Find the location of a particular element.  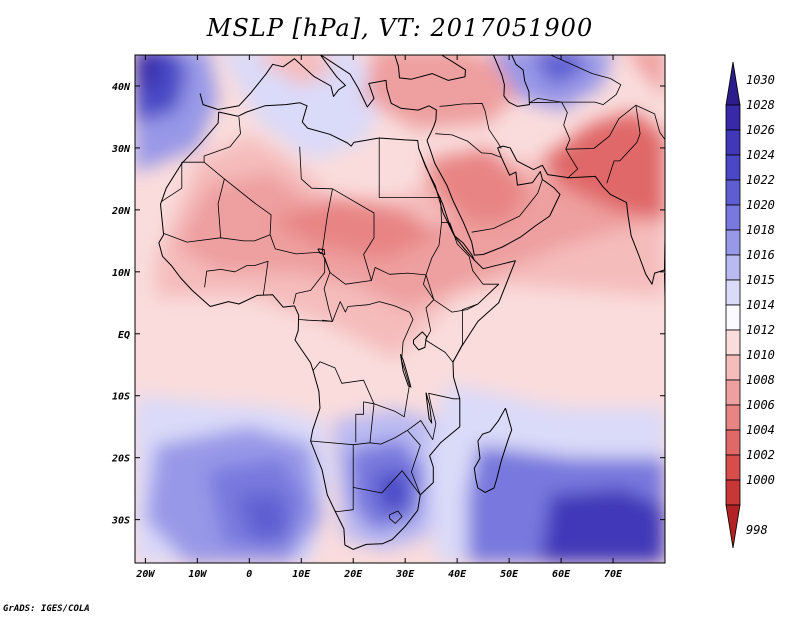

border-angola-zambia is located at coordinates (342, 423).